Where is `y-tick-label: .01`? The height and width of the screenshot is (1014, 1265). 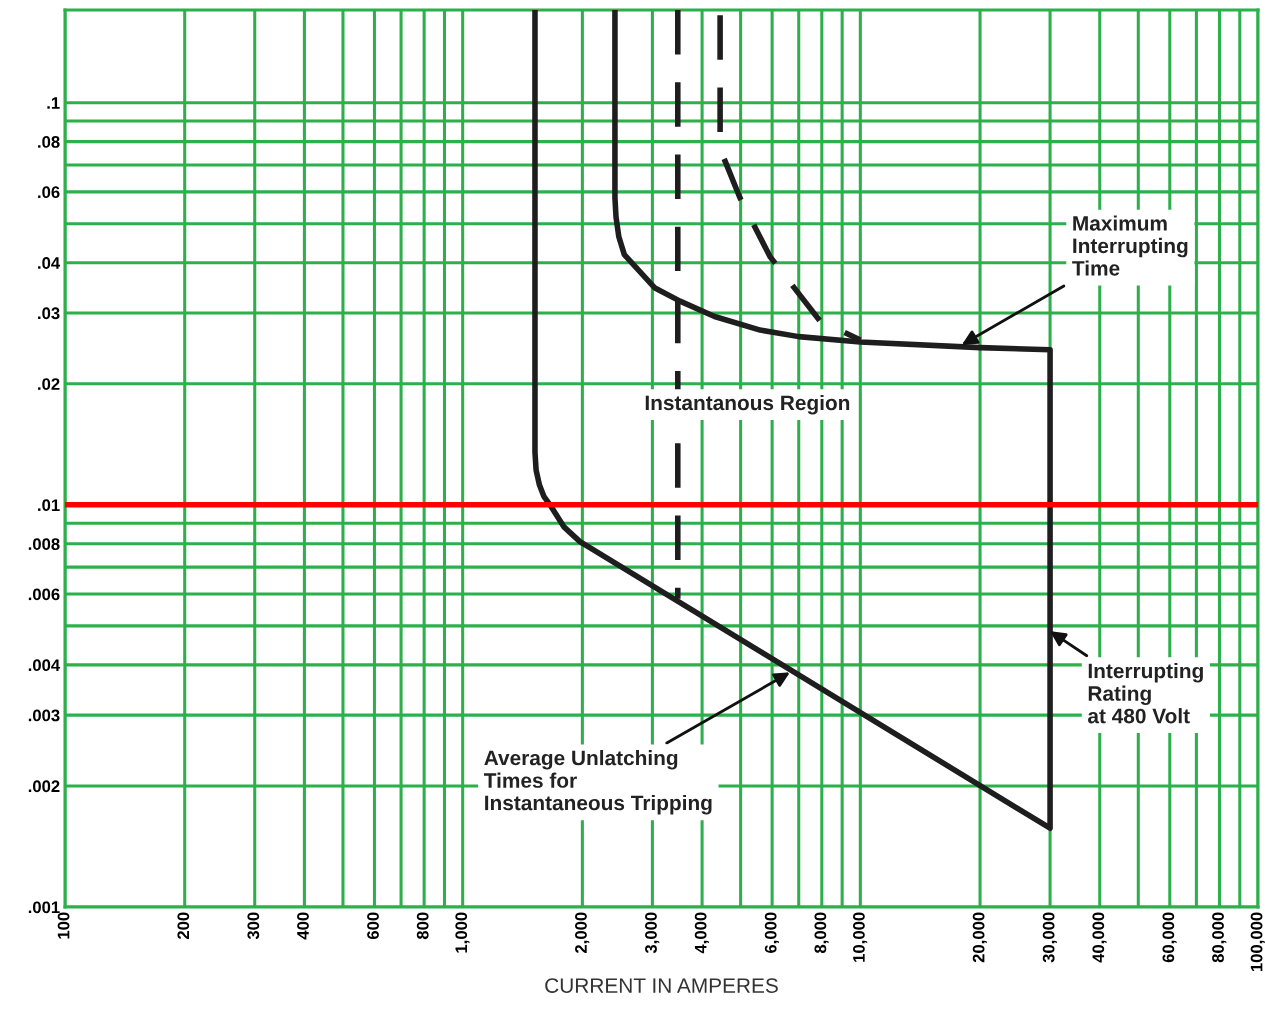
y-tick-label: .01 is located at coordinates (49, 505).